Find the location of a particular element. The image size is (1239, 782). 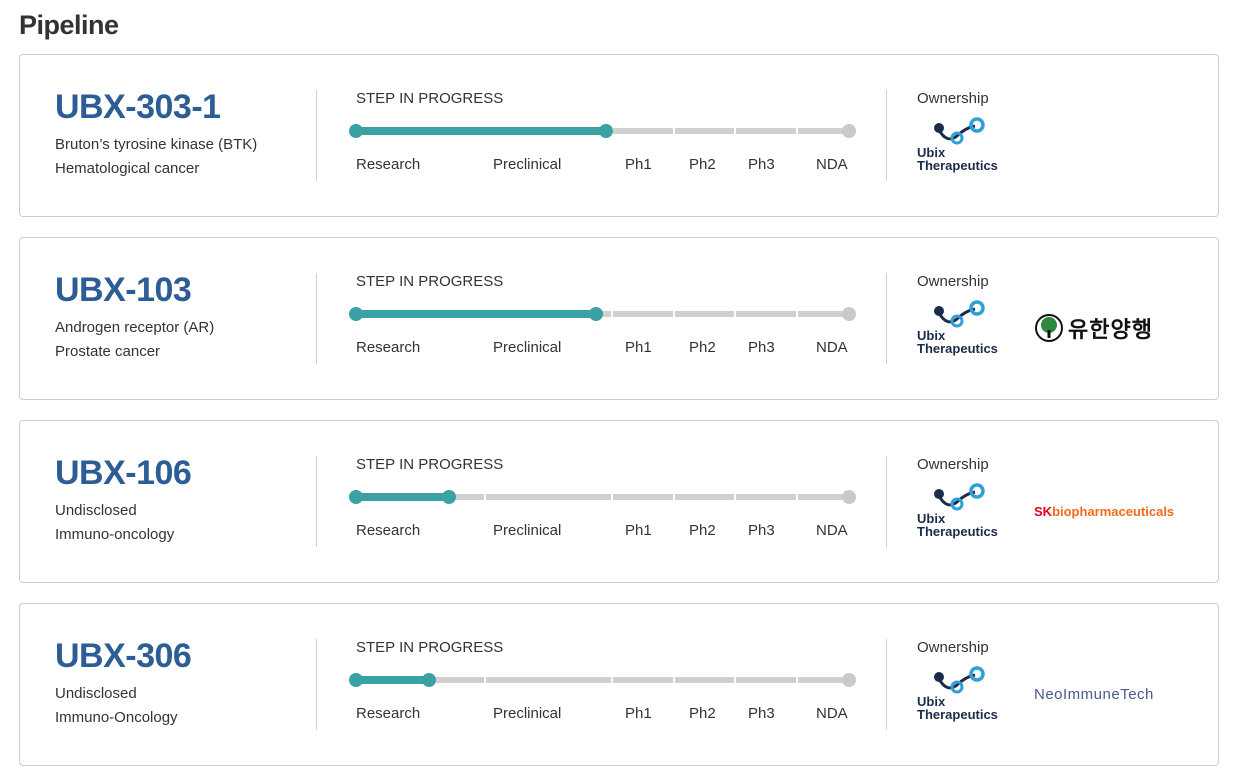

page-title: Pipeline is located at coordinates (69, 25).